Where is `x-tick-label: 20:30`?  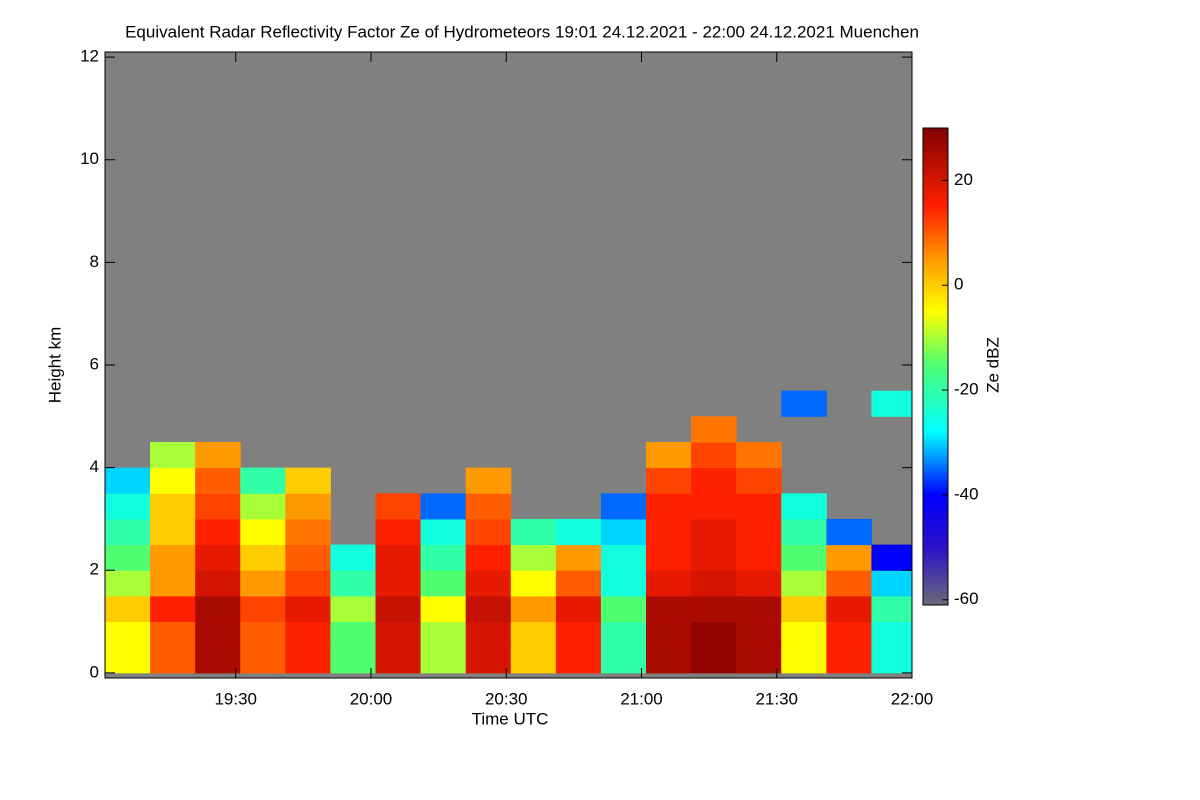 x-tick-label: 20:30 is located at coordinates (506, 698).